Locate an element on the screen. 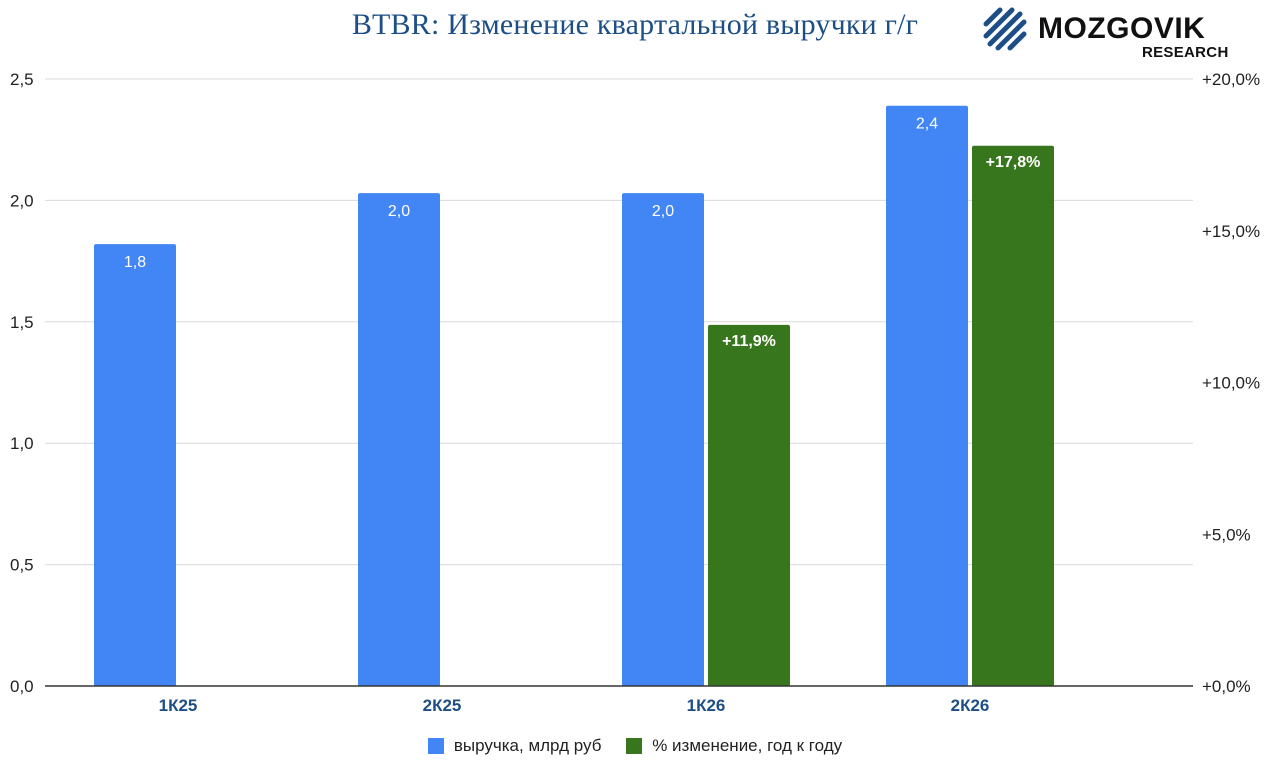 The image size is (1280, 767). change-data-label: +11,9% is located at coordinates (749, 341).